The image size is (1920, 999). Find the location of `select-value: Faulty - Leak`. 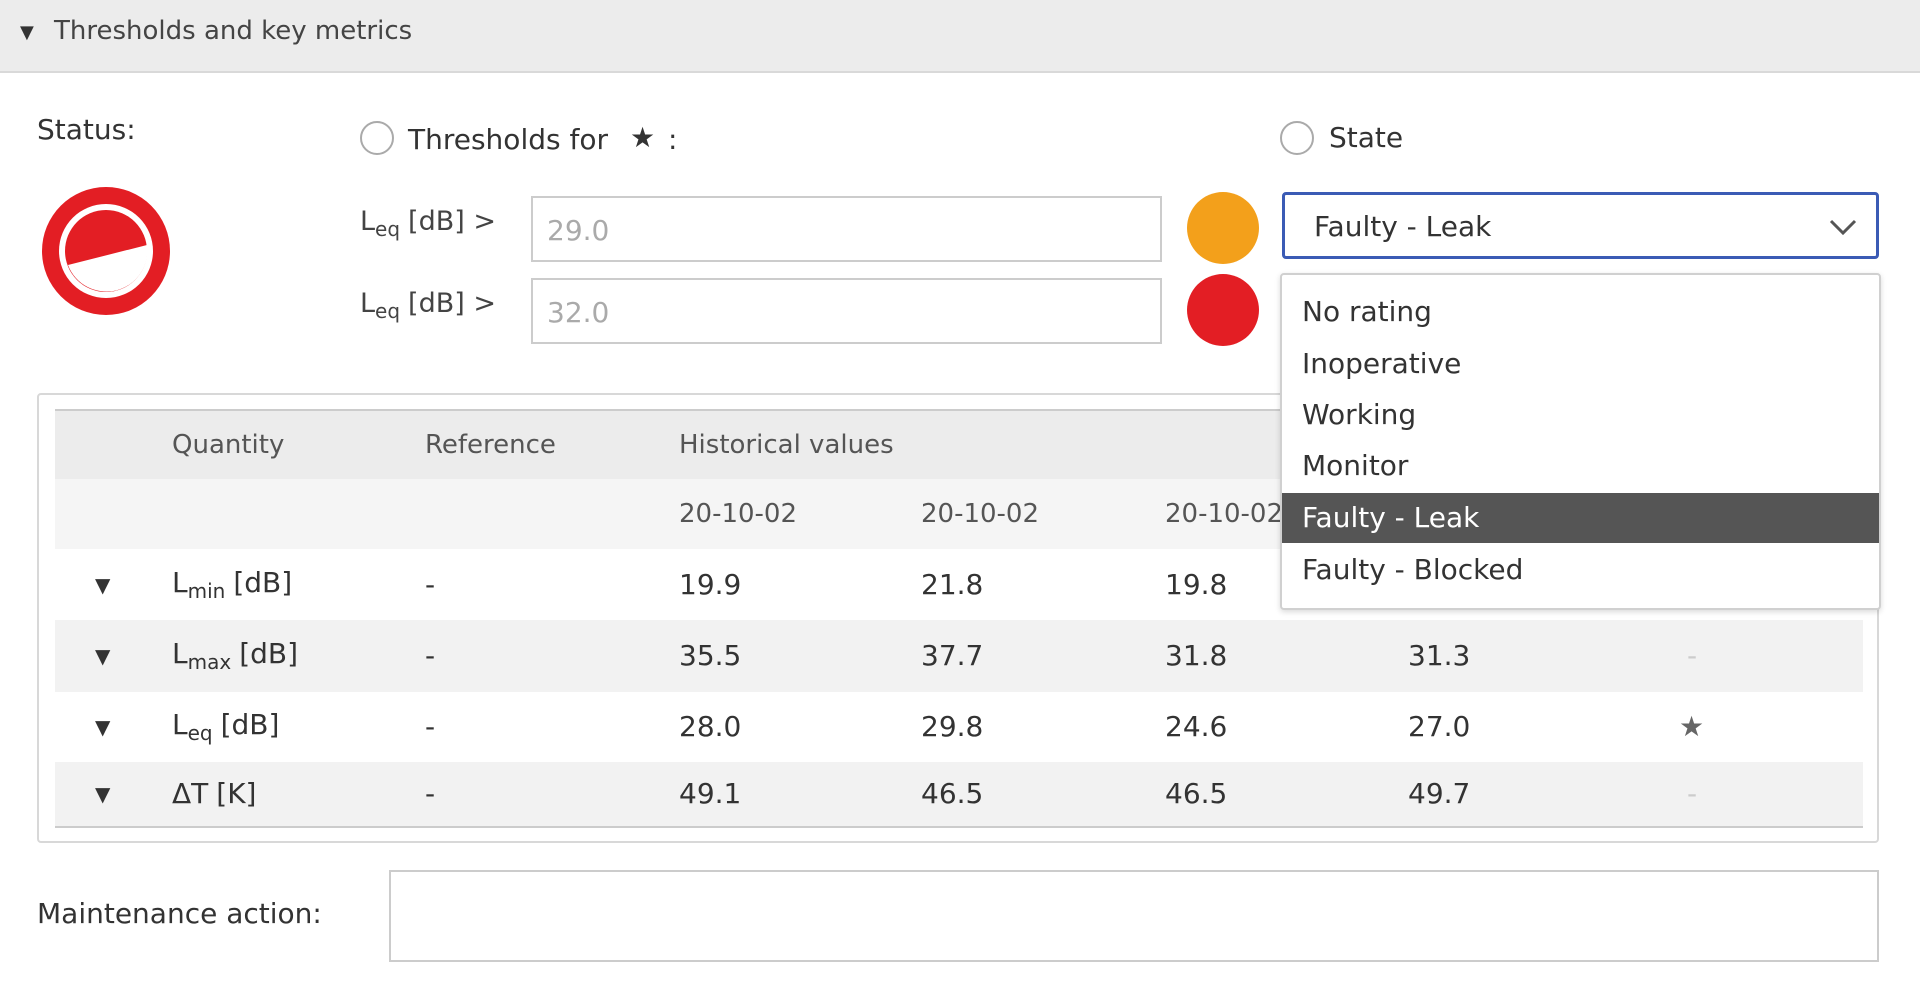

select-value: Faulty - Leak is located at coordinates (1403, 226).